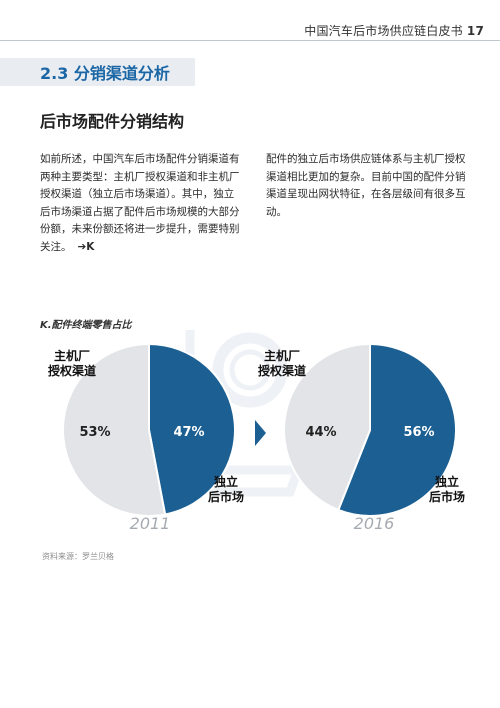 The image size is (500, 708). What do you see at coordinates (276, 211) in the screenshot?
I see `paragraph-line: 动。` at bounding box center [276, 211].